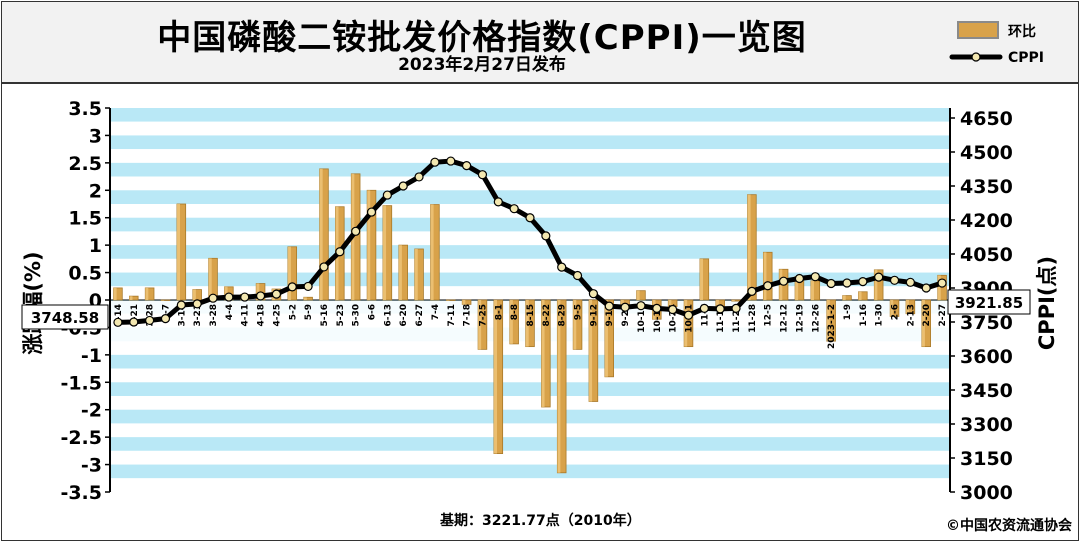 Image resolution: width=1080 pixels, height=541 pixels. What do you see at coordinates (705, 315) in the screenshot?
I see `x-tick-label: 11-7` at bounding box center [705, 315].